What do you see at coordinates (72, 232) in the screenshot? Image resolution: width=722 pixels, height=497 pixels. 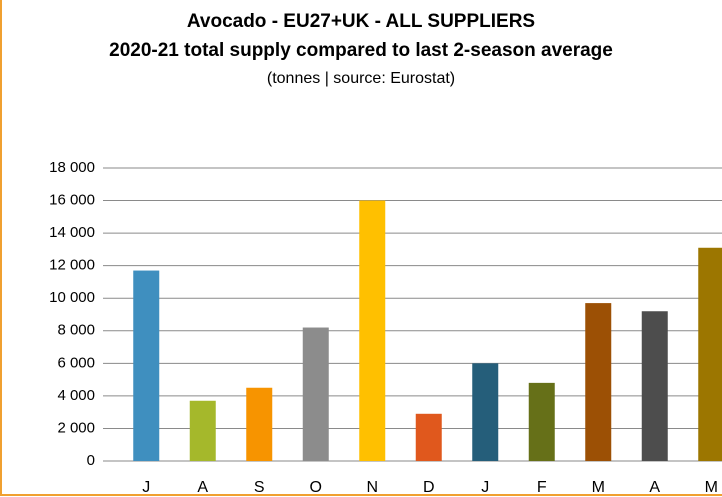 I see `y-tick-label: 14 000` at bounding box center [72, 232].